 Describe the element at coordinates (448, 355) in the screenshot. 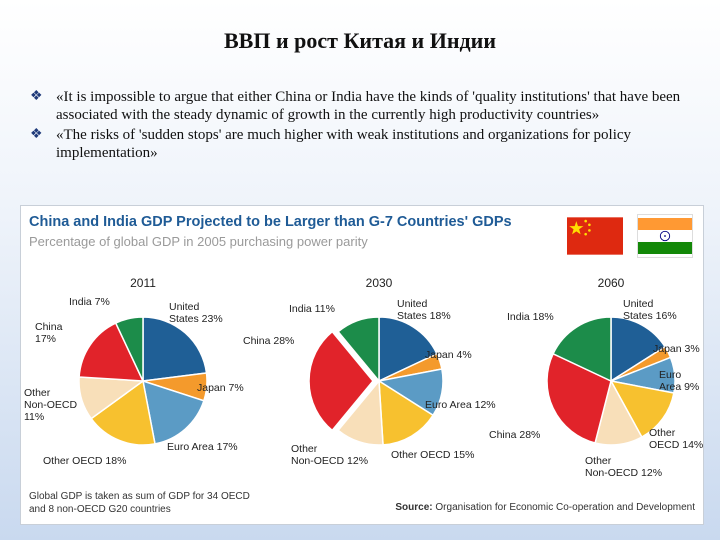

I see `pie-slice-label: Japan 4%` at that location.